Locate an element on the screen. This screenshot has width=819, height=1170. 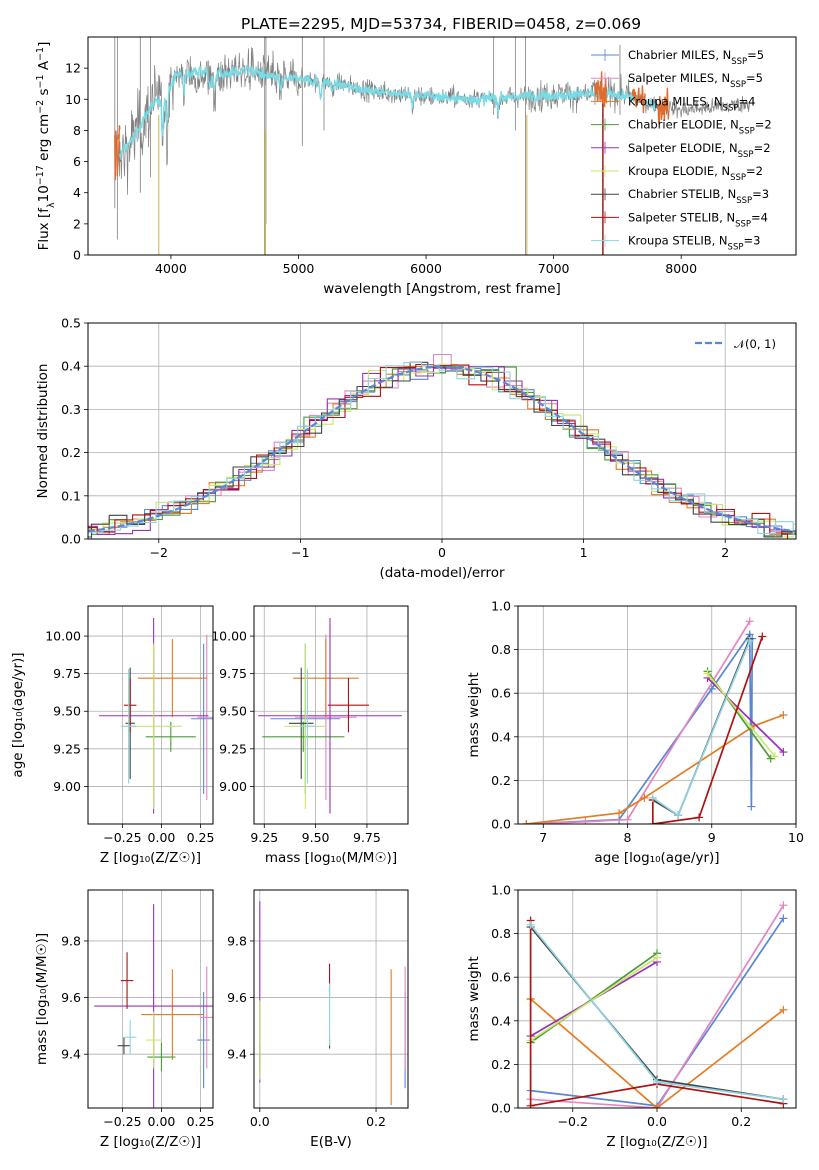
legend-entry-suffix: =3 is located at coordinates (760, 194).